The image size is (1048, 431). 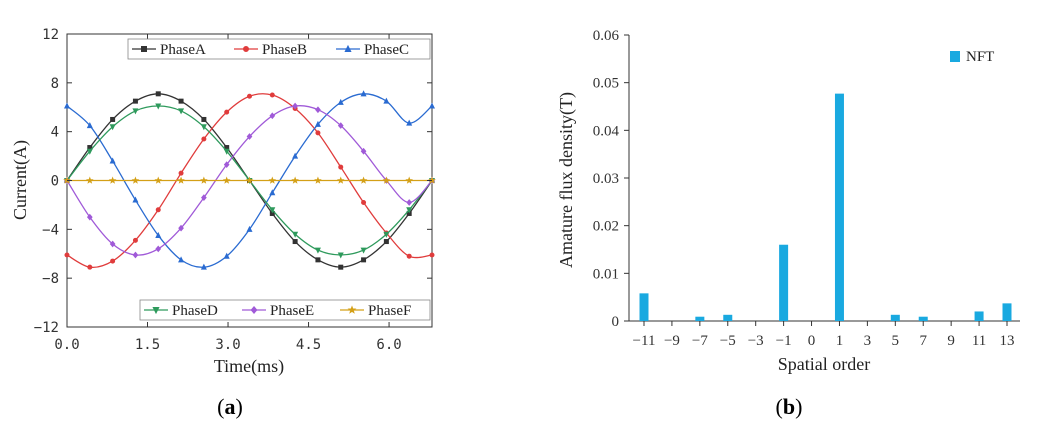 What do you see at coordinates (606, 227) in the screenshot?
I see `chart-b-y-tick-label: 0.02` at bounding box center [606, 227].